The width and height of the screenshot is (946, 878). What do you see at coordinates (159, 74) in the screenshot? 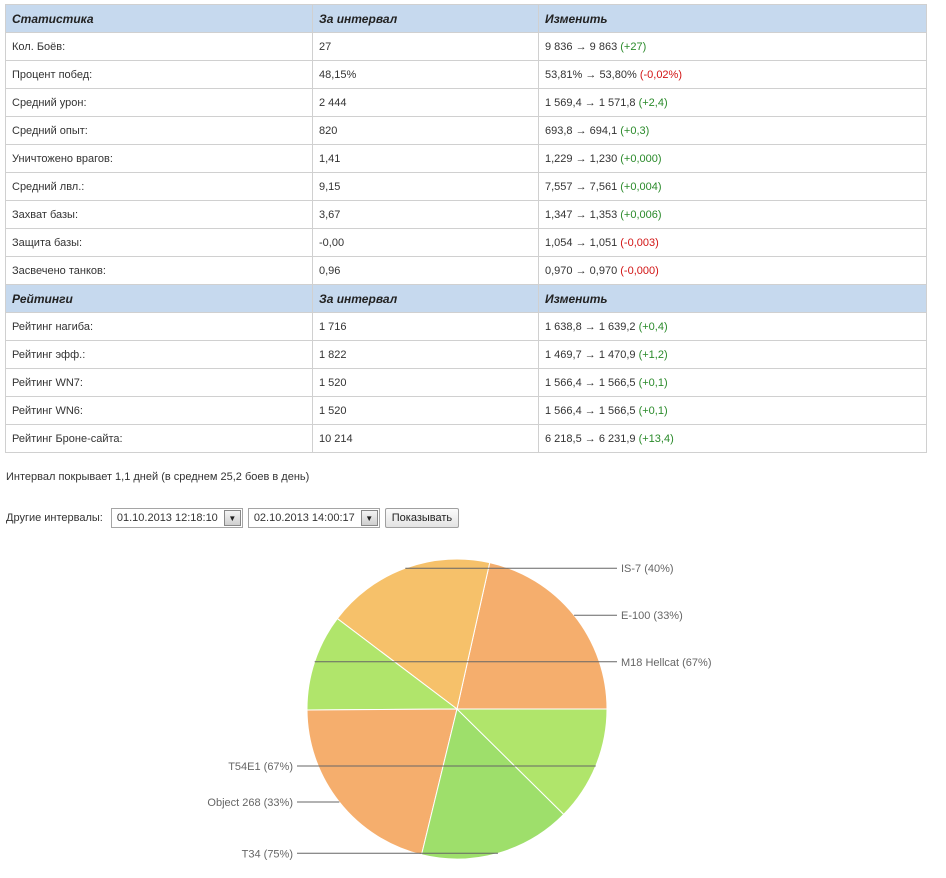
I see `row-label: Процент побед:` at bounding box center [159, 74].